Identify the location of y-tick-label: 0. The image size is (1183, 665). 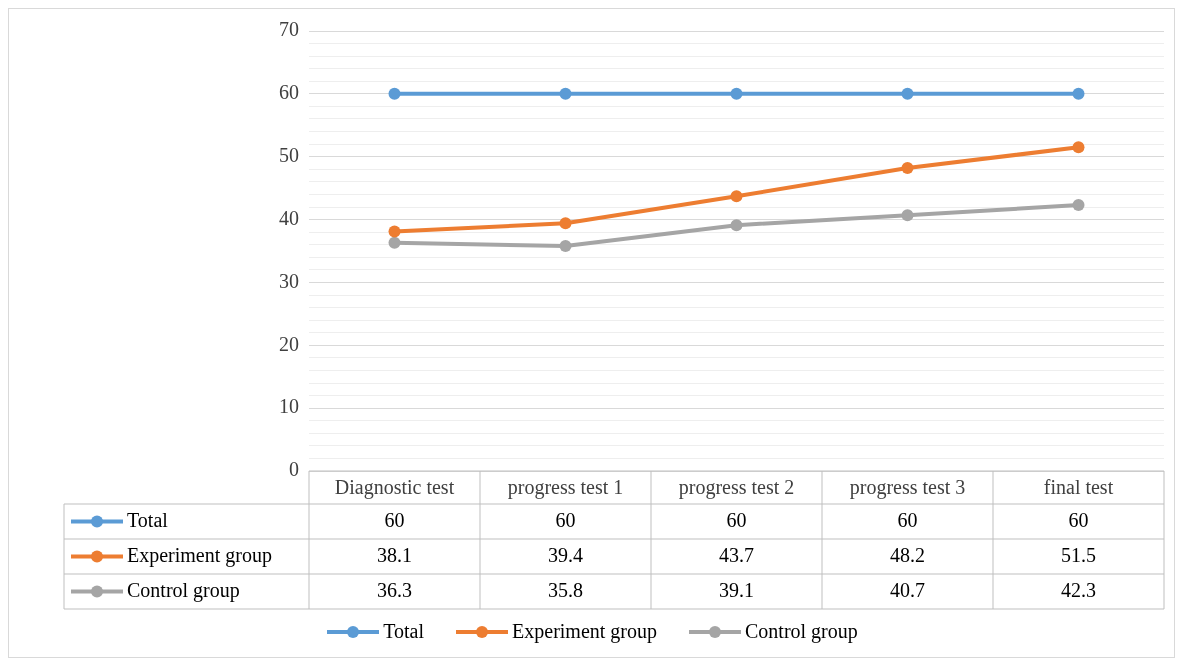
(294, 469).